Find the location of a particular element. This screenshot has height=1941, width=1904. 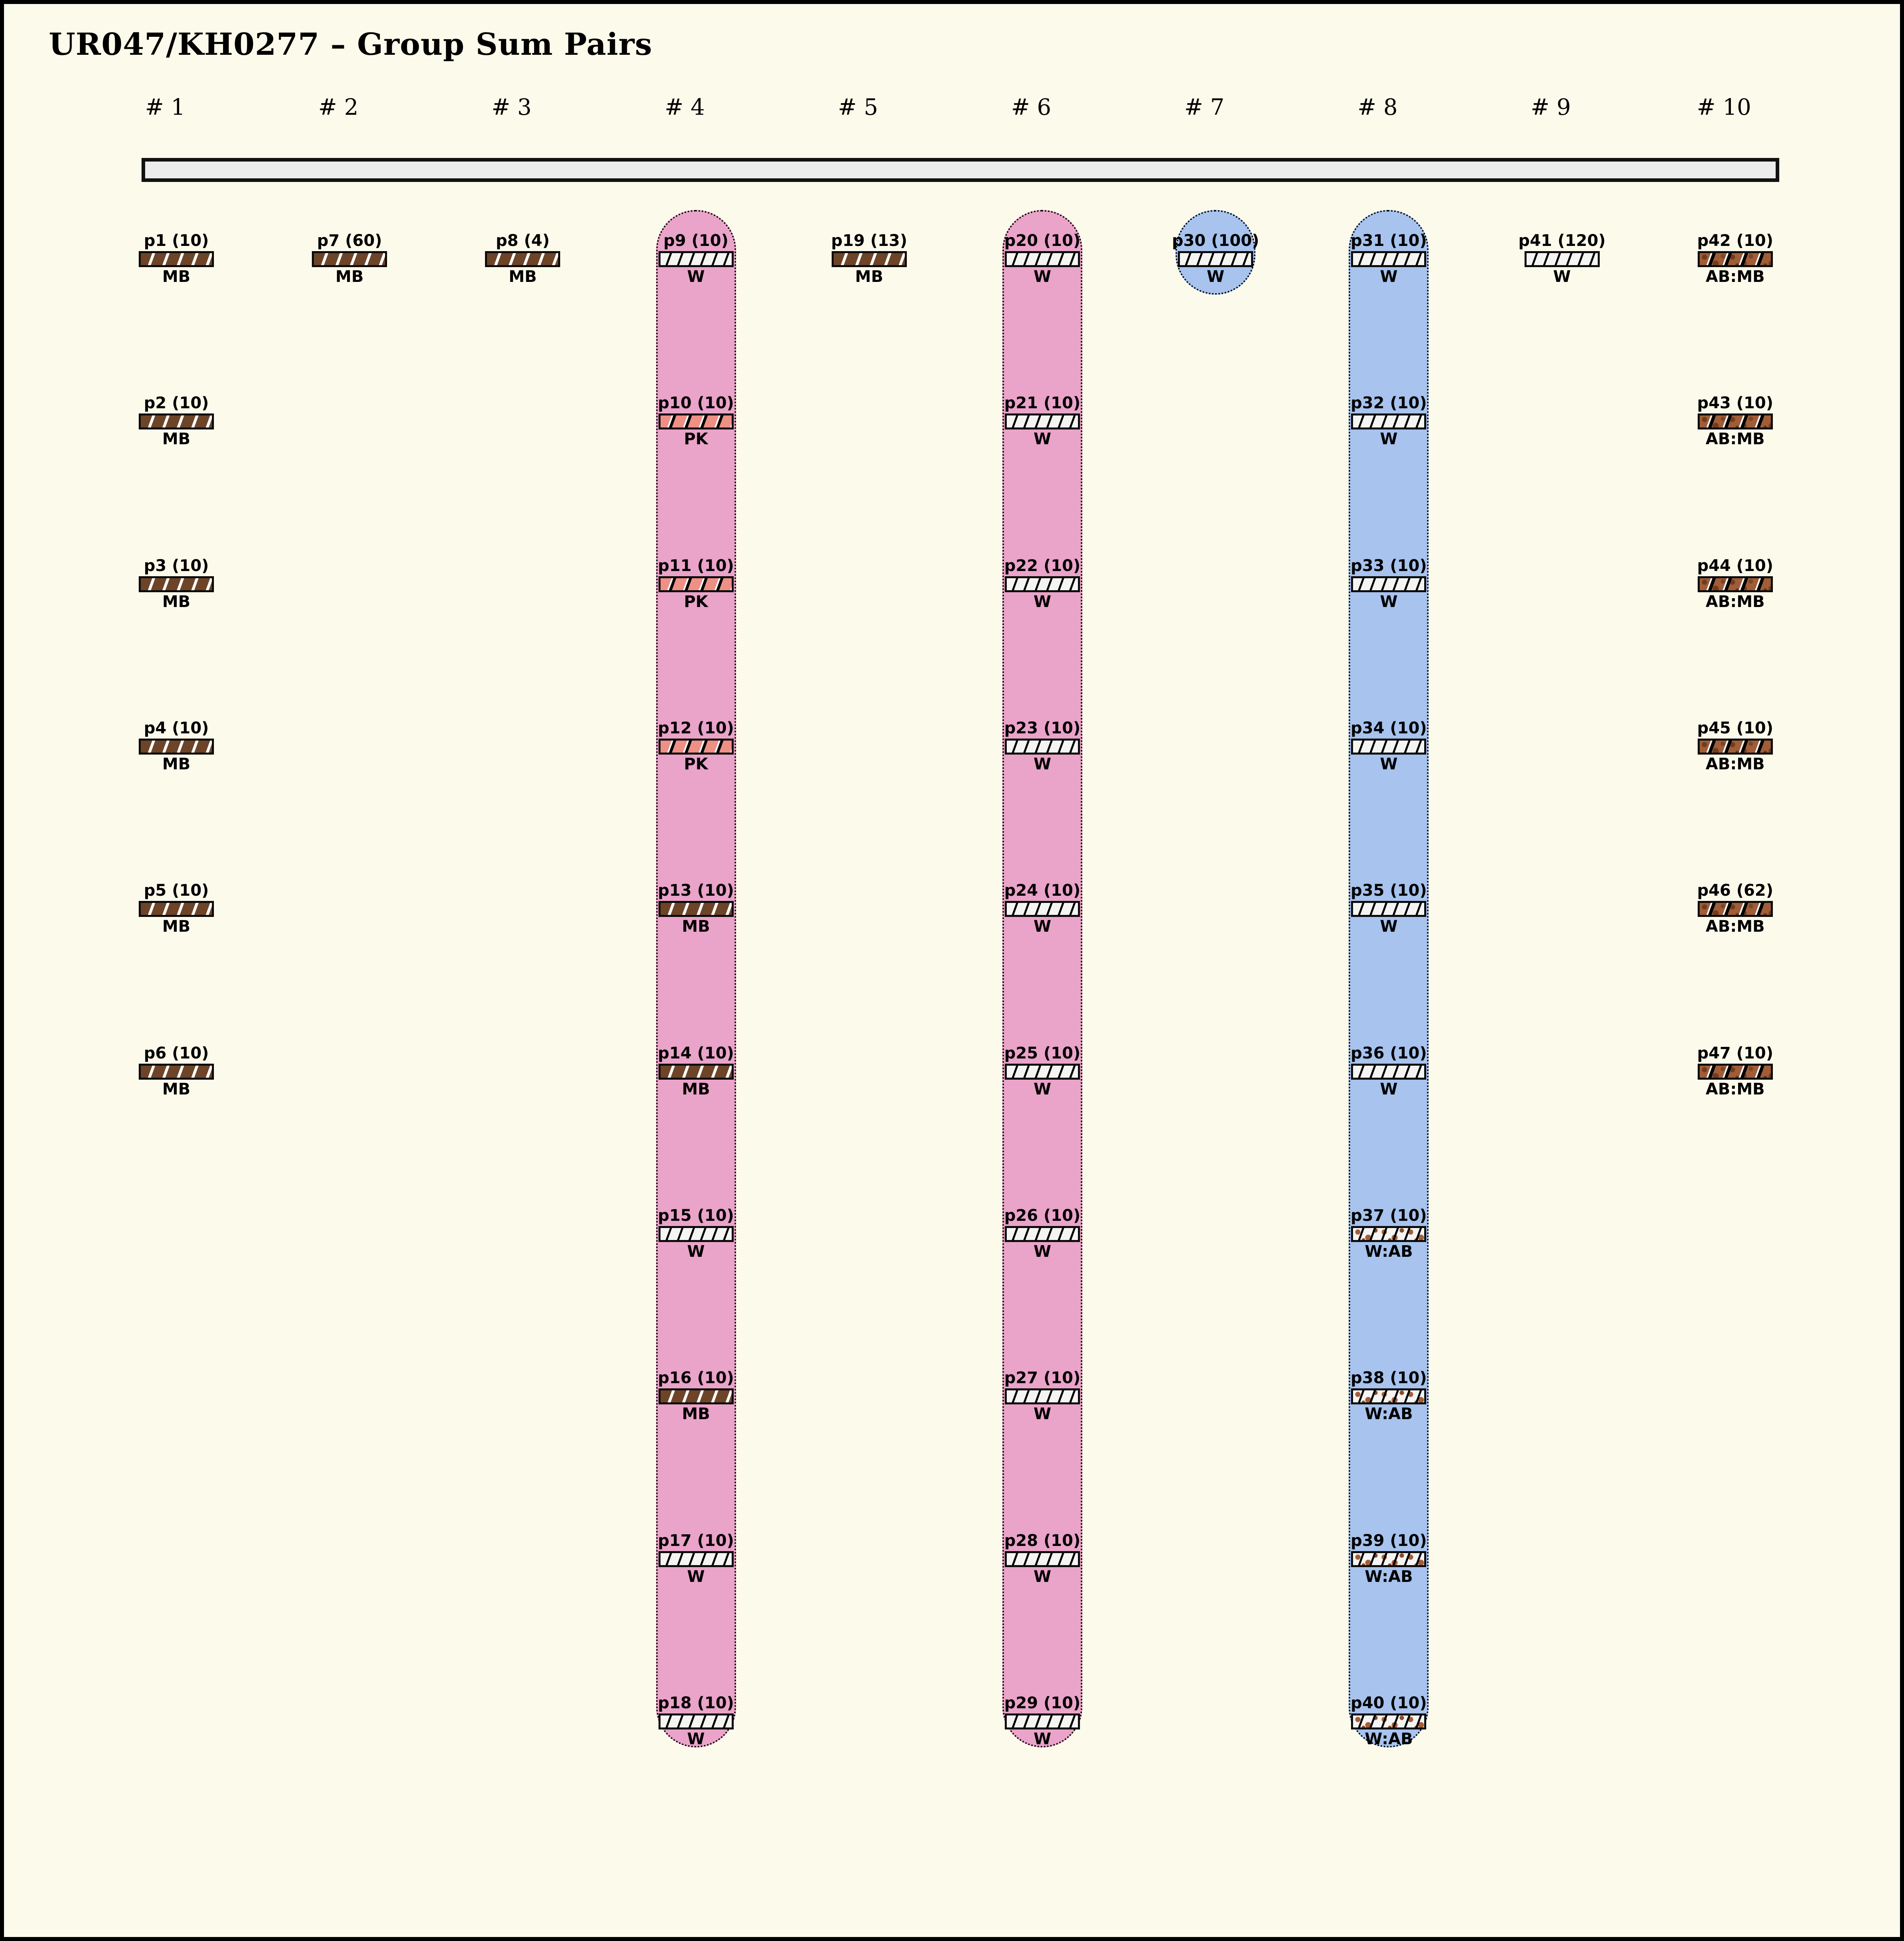

column-header-5: # 5 is located at coordinates (858, 107).